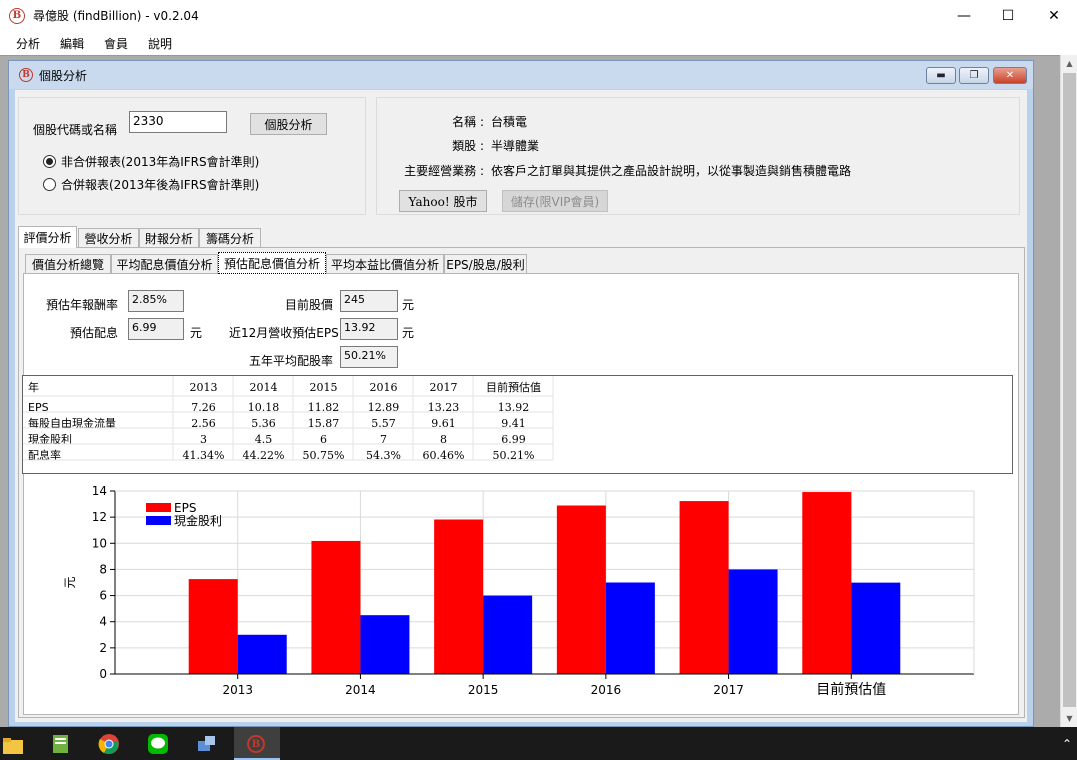 This screenshot has width=1077, height=760. I want to click on y-tick-label: 4, so click(103, 622).